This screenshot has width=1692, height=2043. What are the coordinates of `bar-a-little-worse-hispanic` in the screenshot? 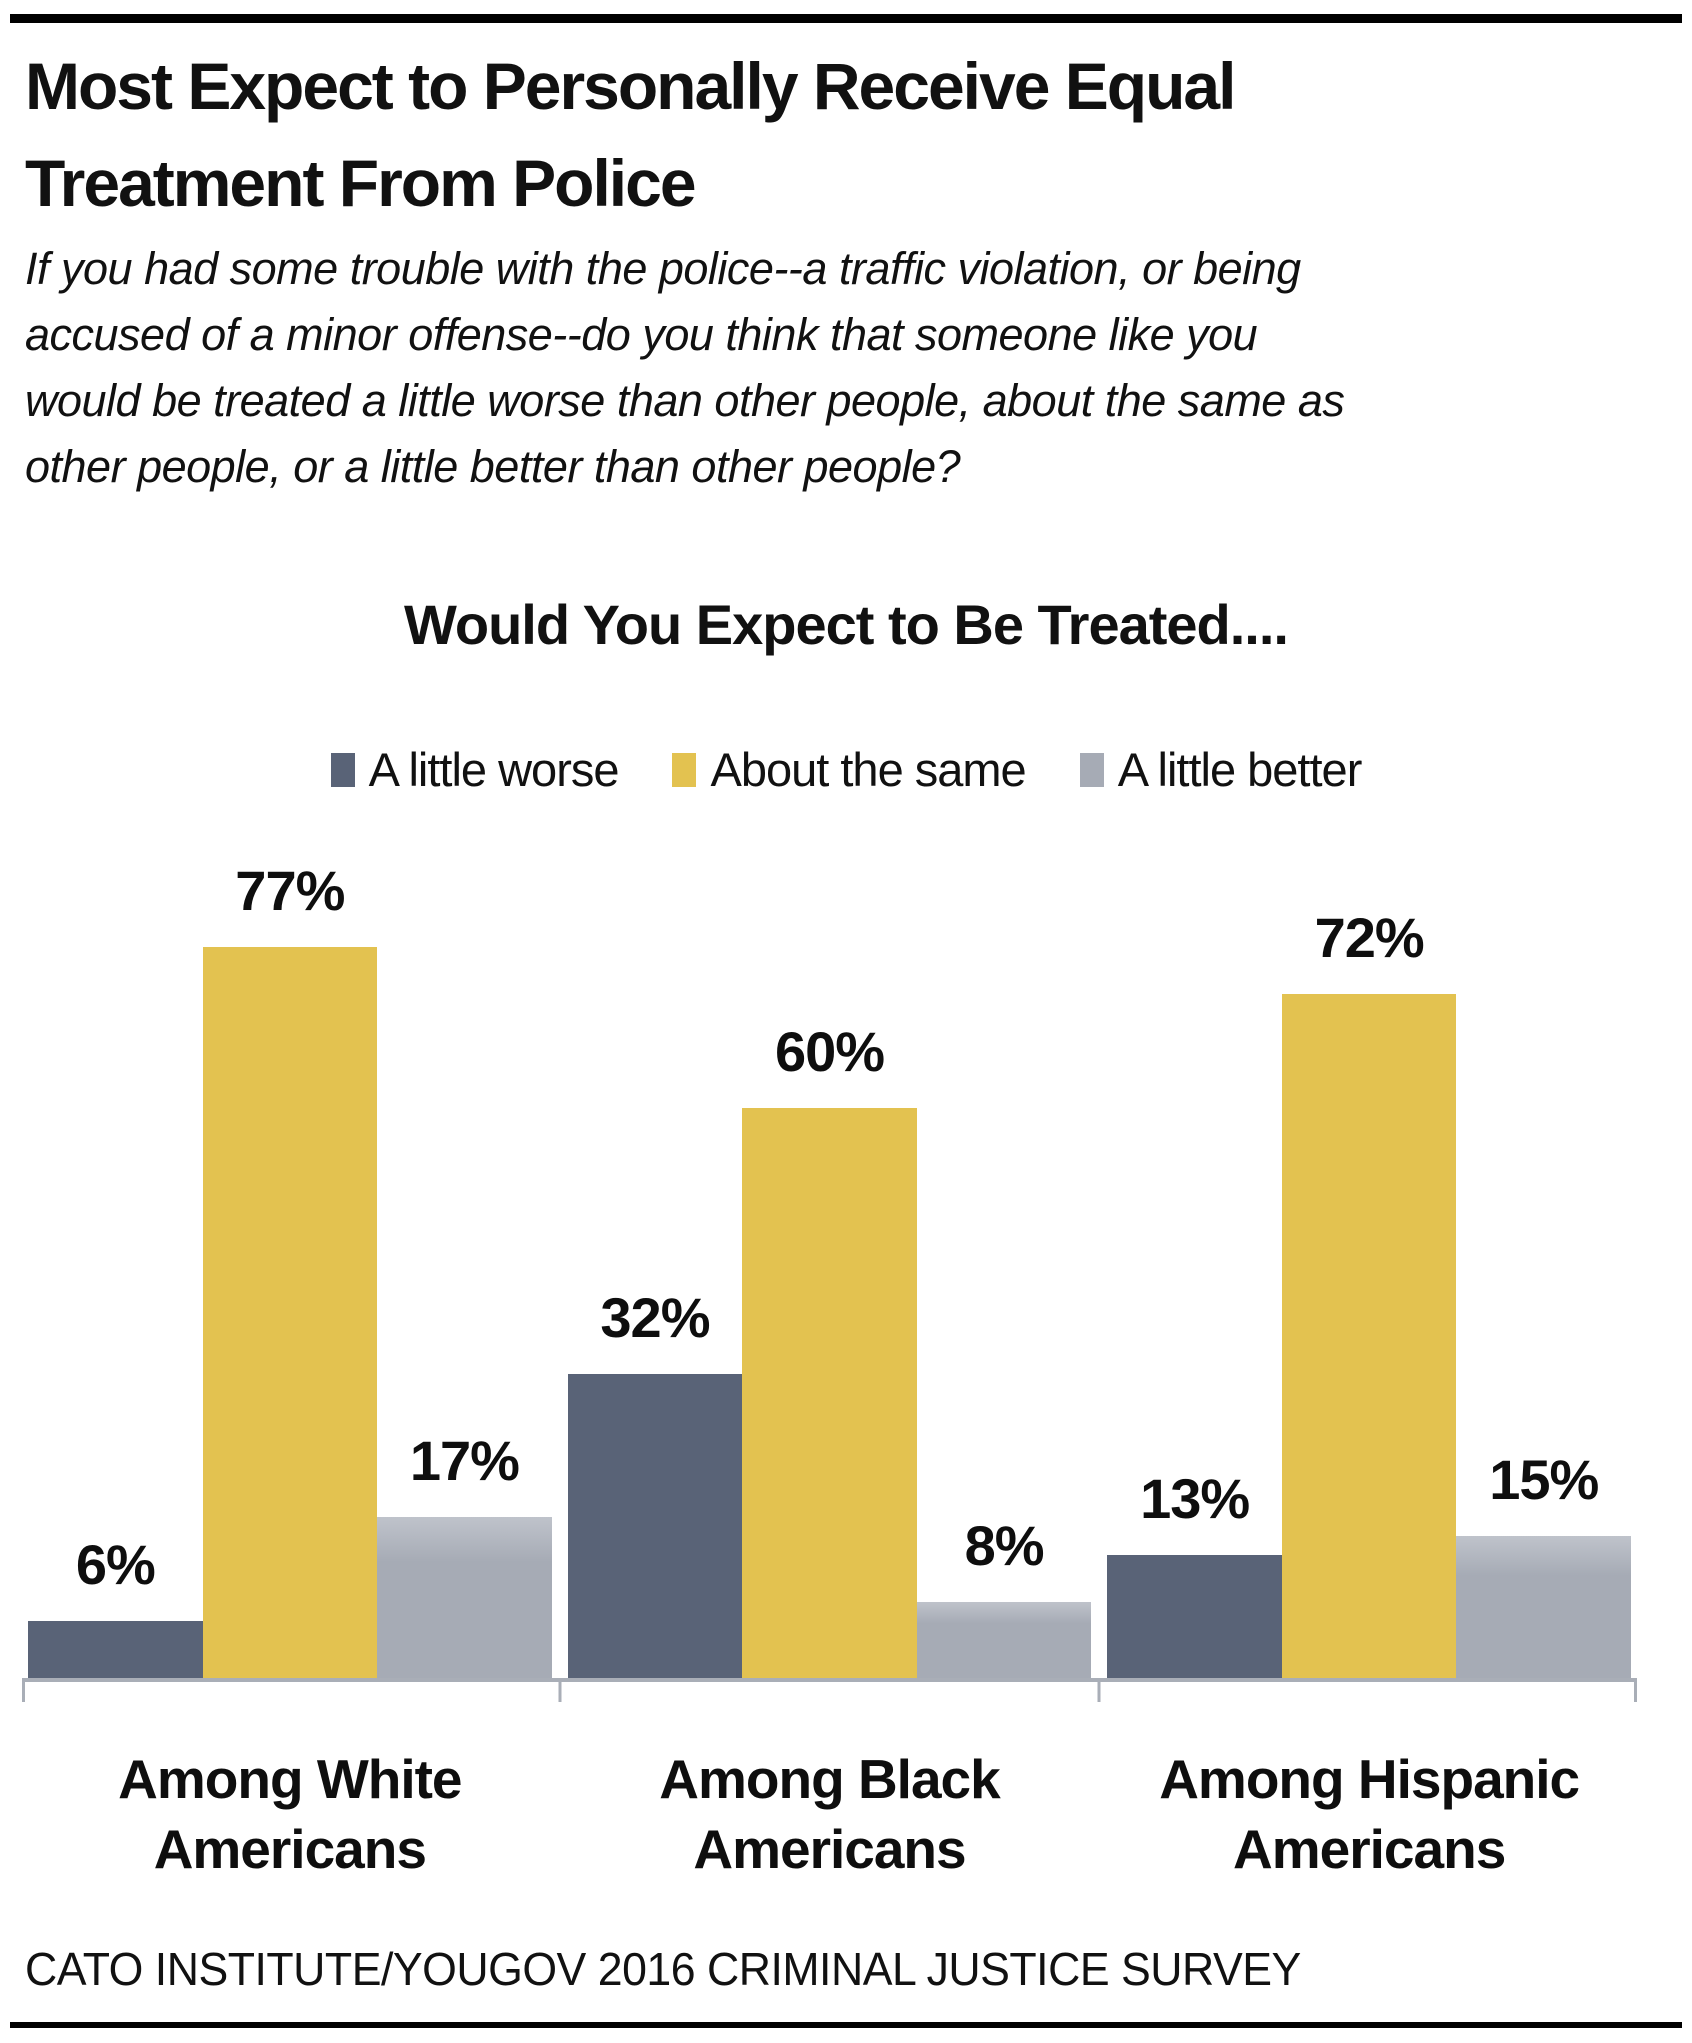 It's located at (1194, 1616).